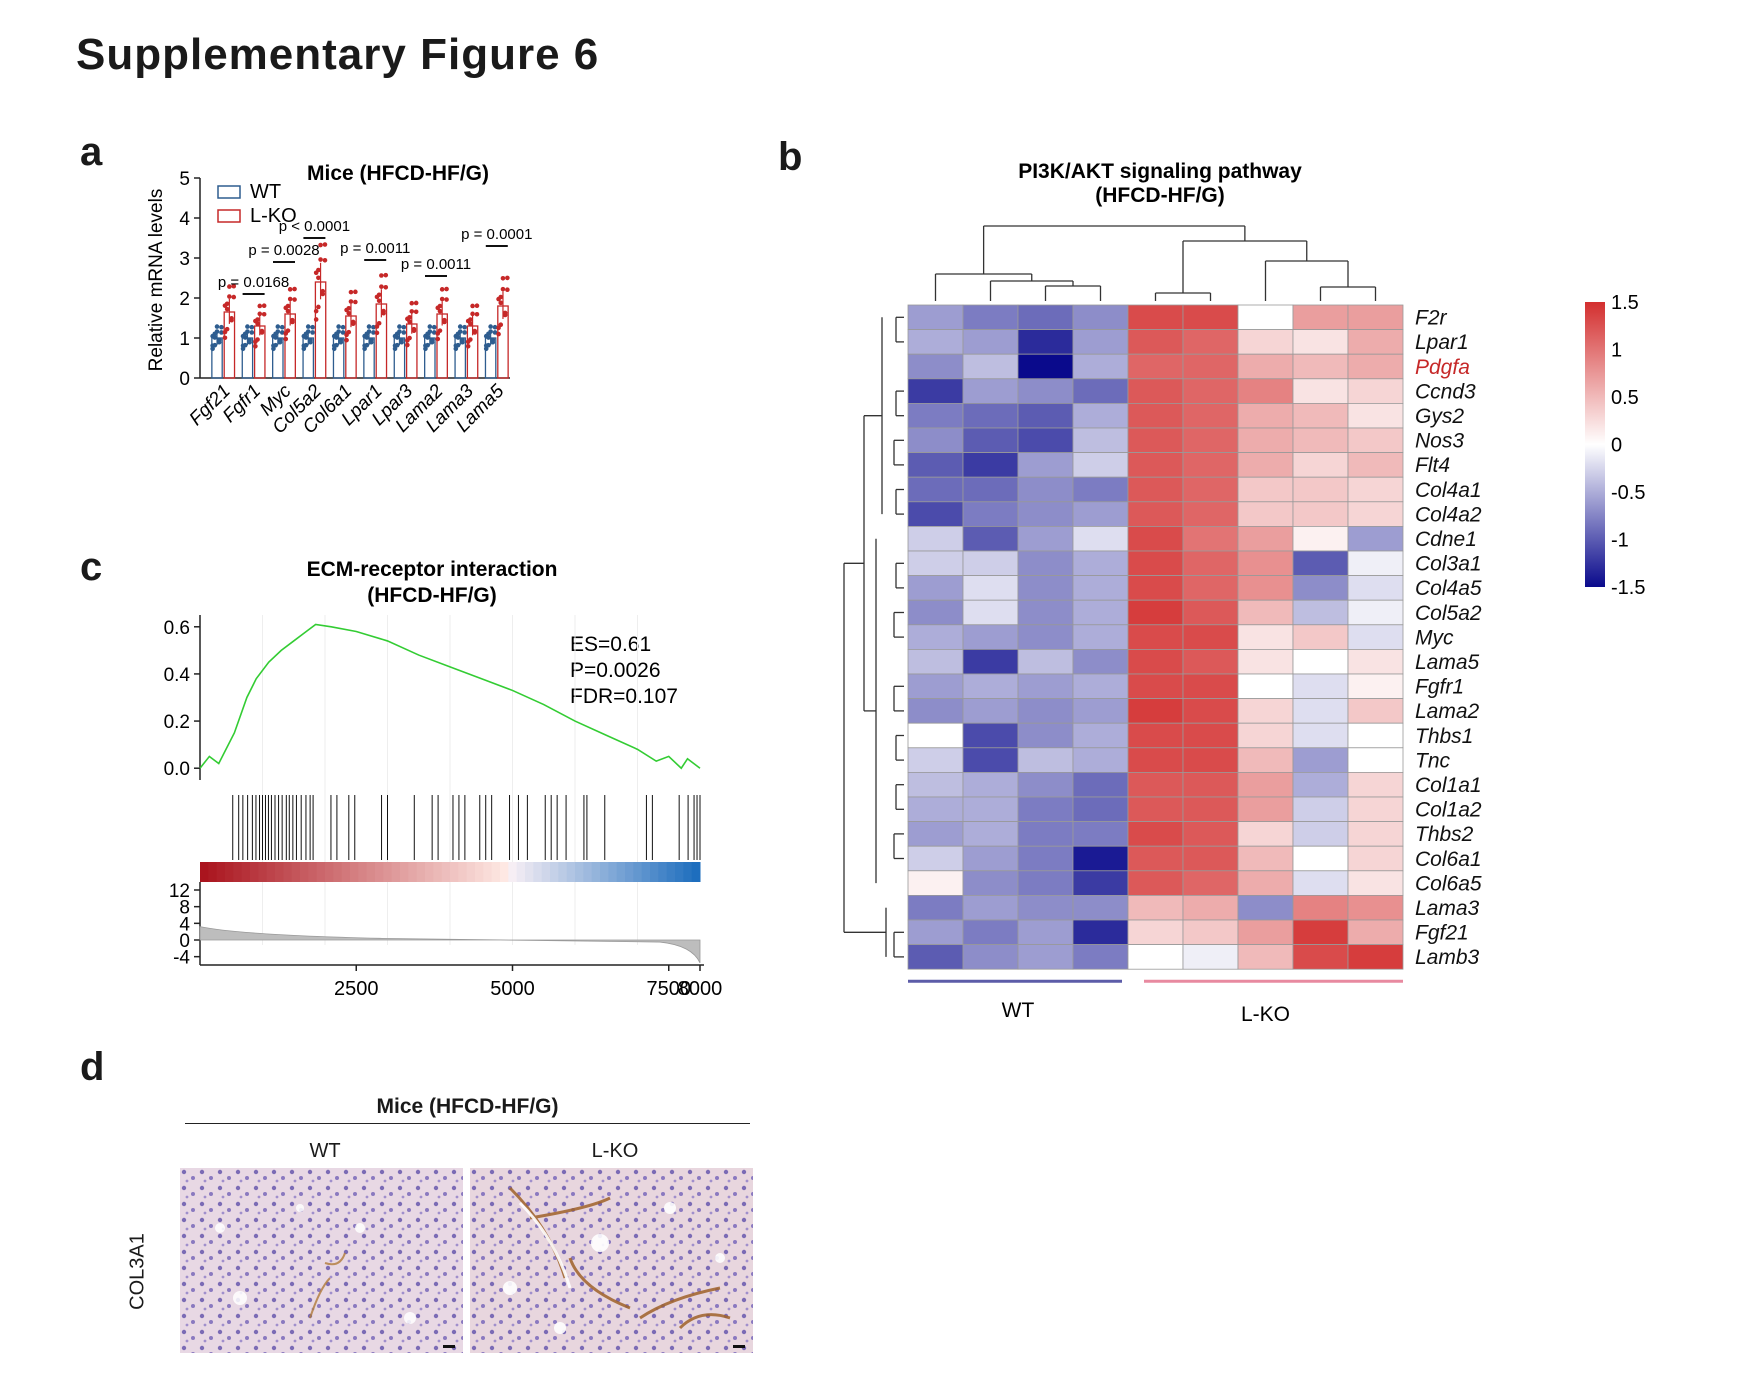 Image resolution: width=1750 pixels, height=1400 pixels. Describe the element at coordinates (184, 379) in the screenshot. I see `a-y-tick-label: 0` at that location.